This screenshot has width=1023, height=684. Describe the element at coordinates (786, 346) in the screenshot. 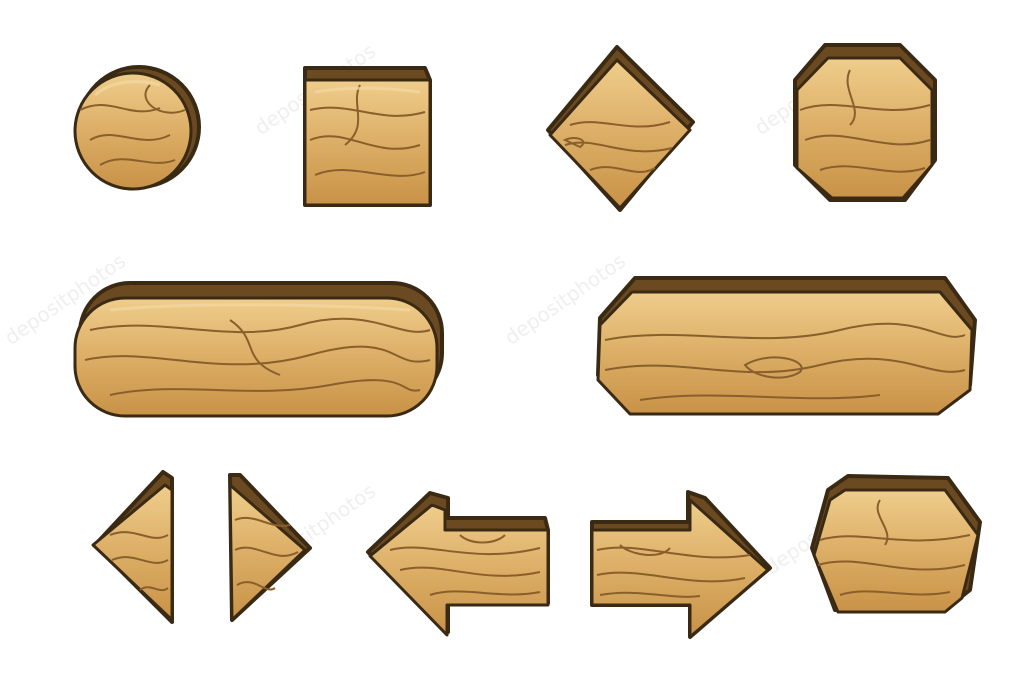

I see `long-angled-wood-plank` at that location.